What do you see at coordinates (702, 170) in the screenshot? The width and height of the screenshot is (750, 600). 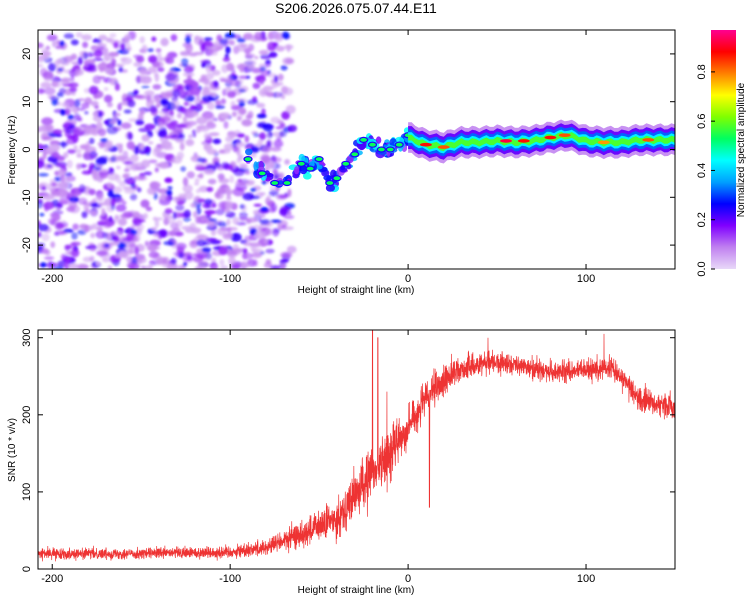 I see `colorbar-tick-label: 0.4` at bounding box center [702, 170].